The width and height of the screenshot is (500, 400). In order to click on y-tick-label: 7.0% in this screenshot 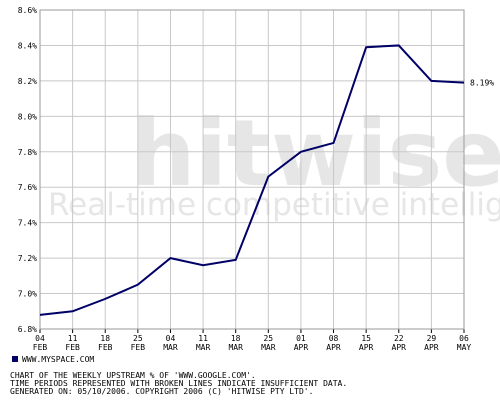, I will do `click(27, 294)`.